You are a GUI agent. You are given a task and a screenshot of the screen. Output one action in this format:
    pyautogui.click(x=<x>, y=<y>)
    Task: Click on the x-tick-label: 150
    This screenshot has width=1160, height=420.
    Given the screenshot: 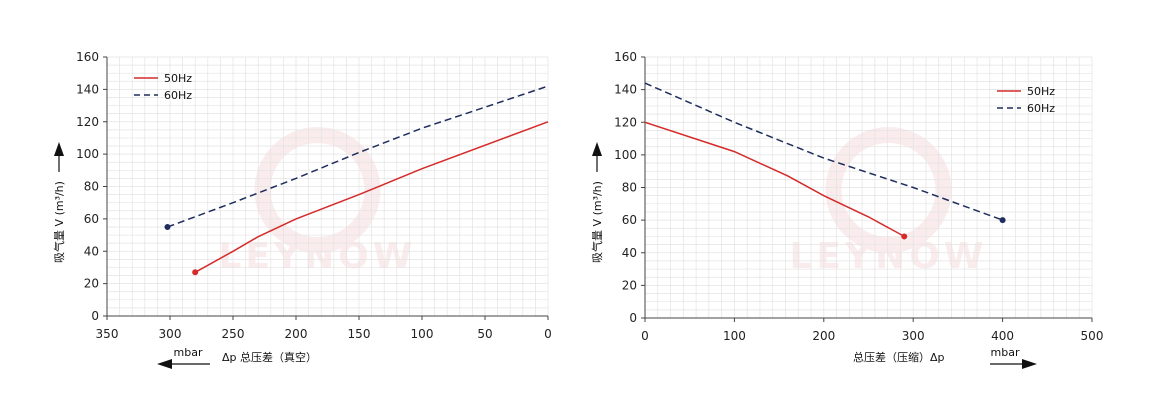 What is the action you would take?
    pyautogui.click(x=359, y=334)
    